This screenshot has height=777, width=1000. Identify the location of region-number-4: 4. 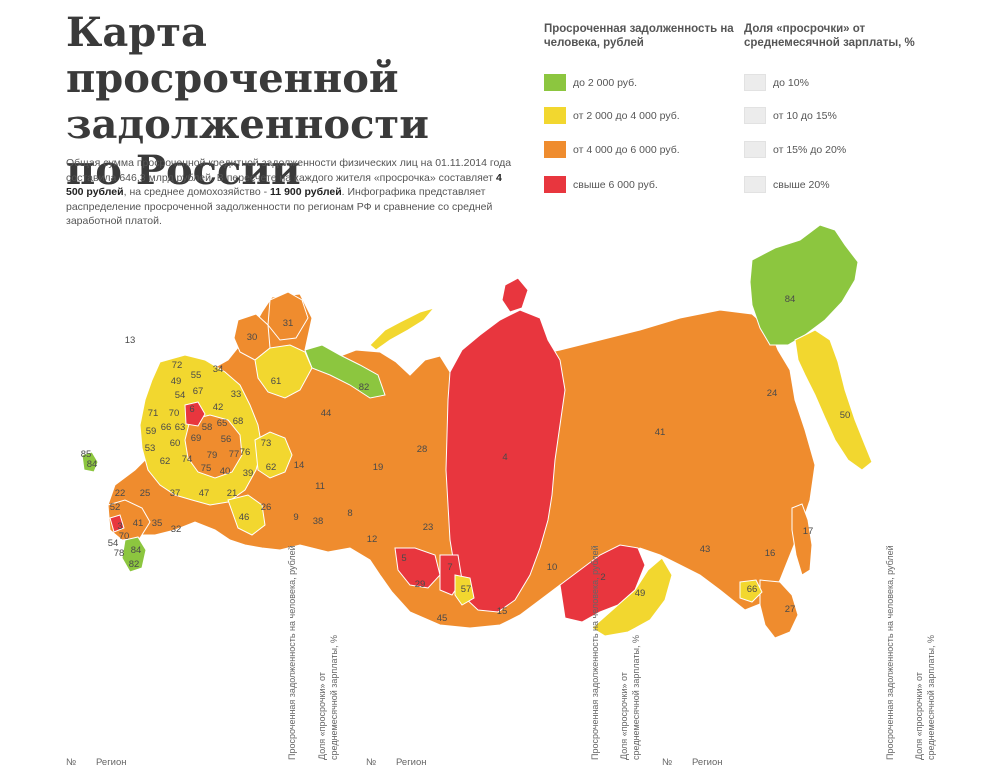
(504, 457).